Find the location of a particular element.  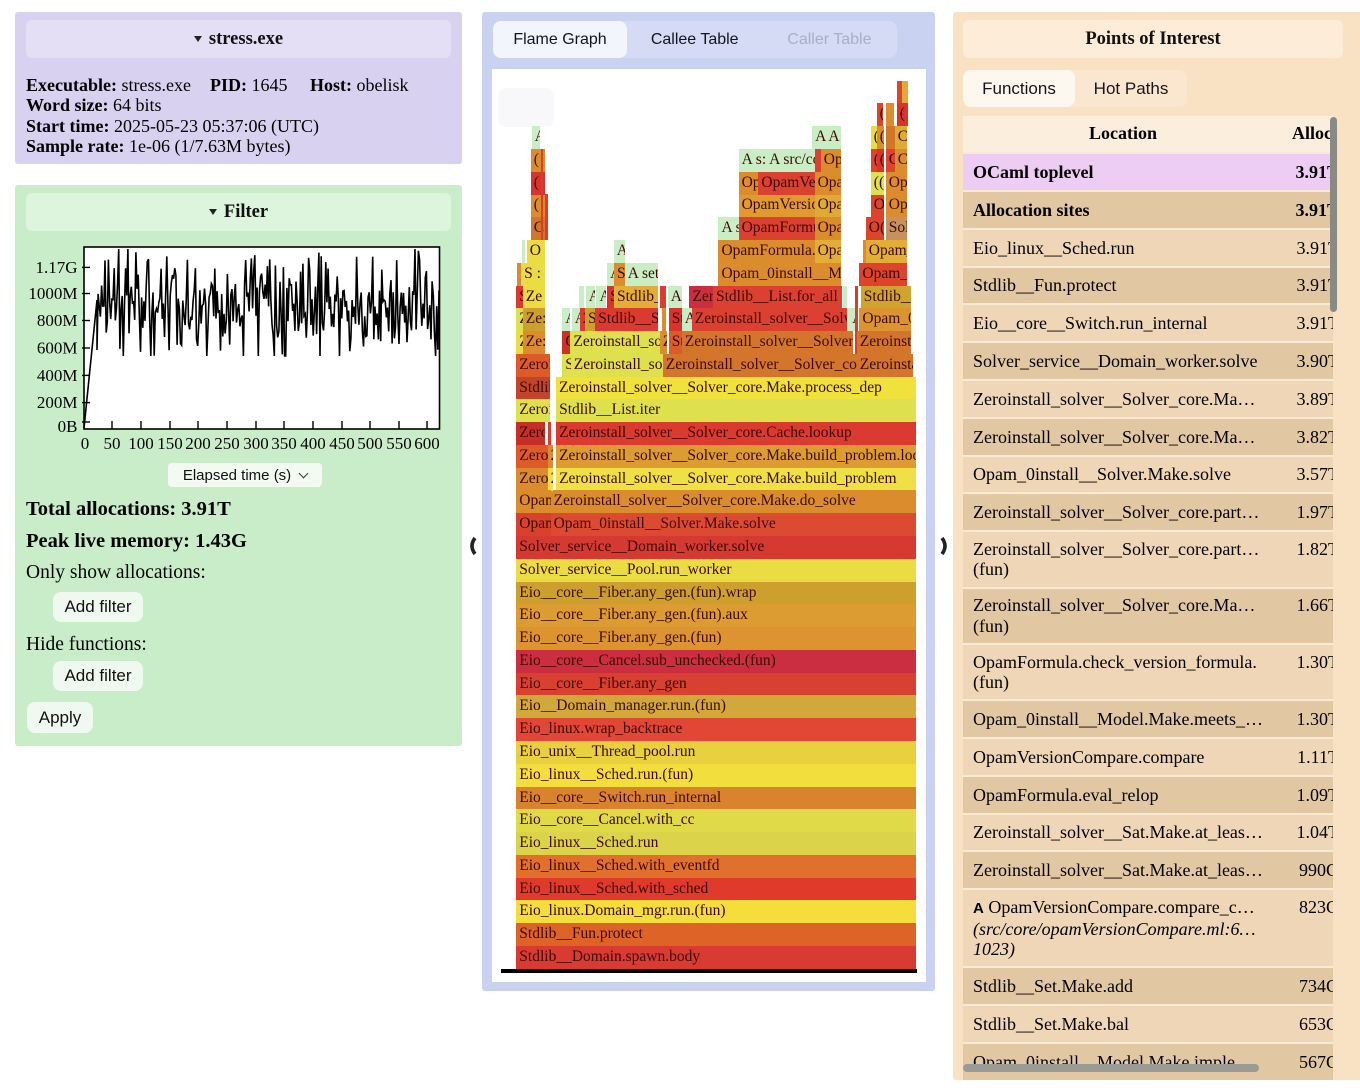

svg-text: 600 is located at coordinates (427, 443).